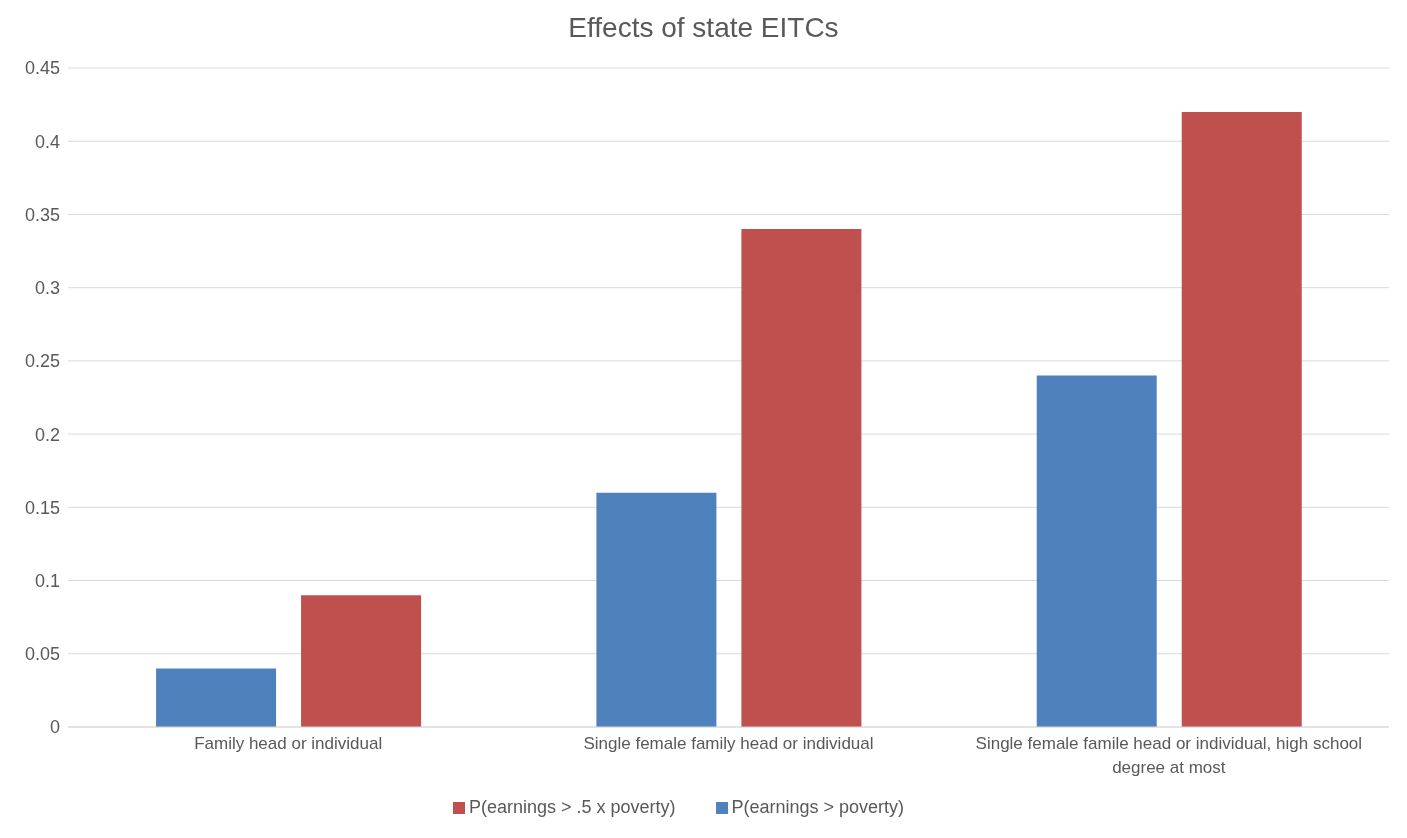 The height and width of the screenshot is (838, 1407). I want to click on y-tick-label: 0, so click(54, 727).